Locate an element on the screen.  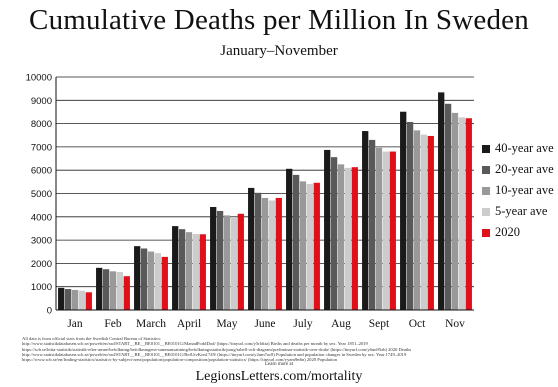
y-tick-label: 10000 is located at coordinates (39, 78).